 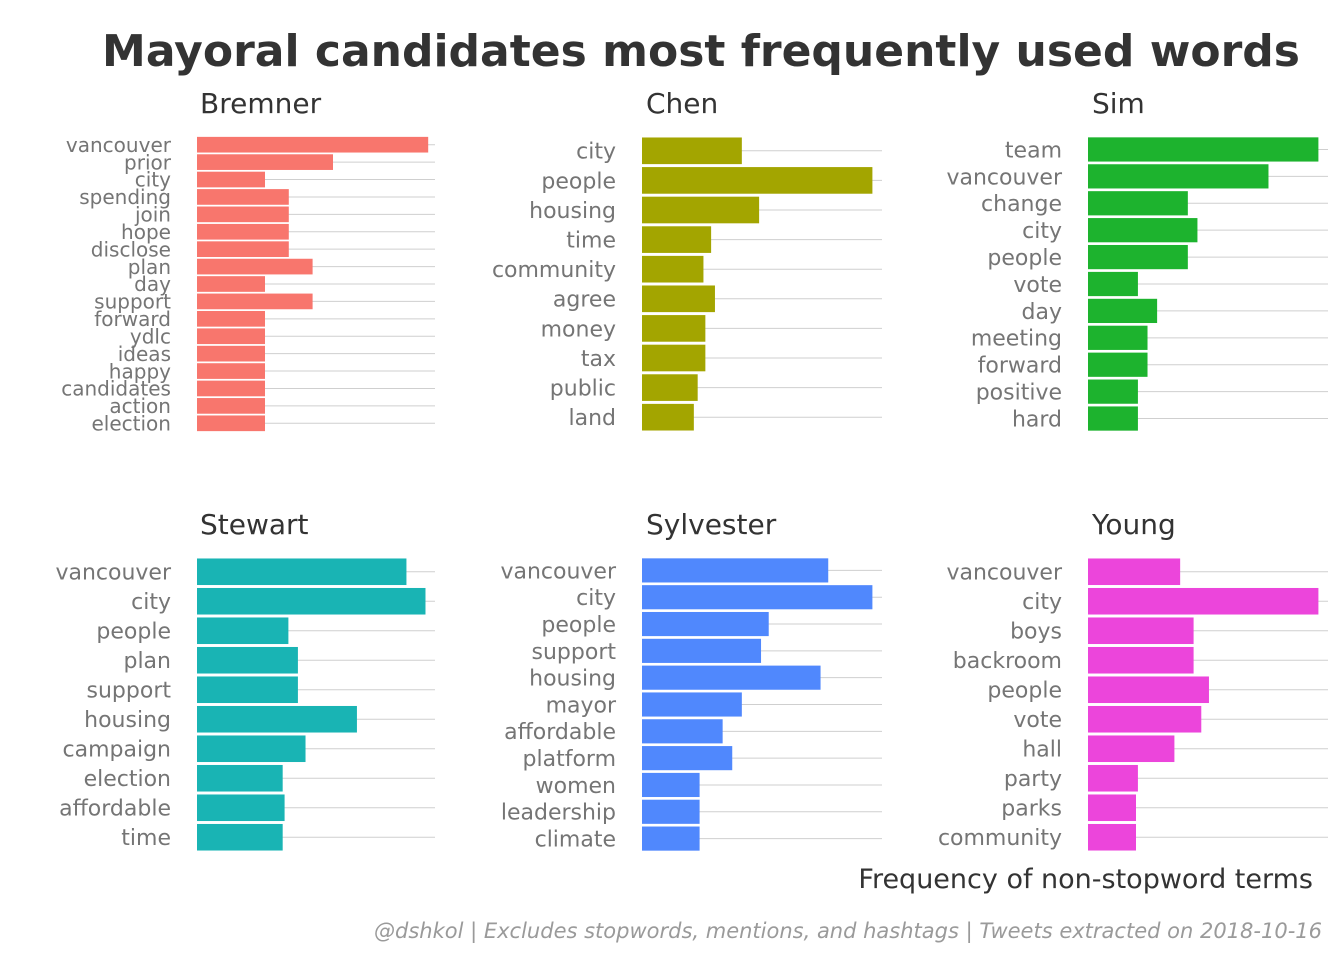 What do you see at coordinates (1033, 150) in the screenshot?
I see `tick-label: team` at bounding box center [1033, 150].